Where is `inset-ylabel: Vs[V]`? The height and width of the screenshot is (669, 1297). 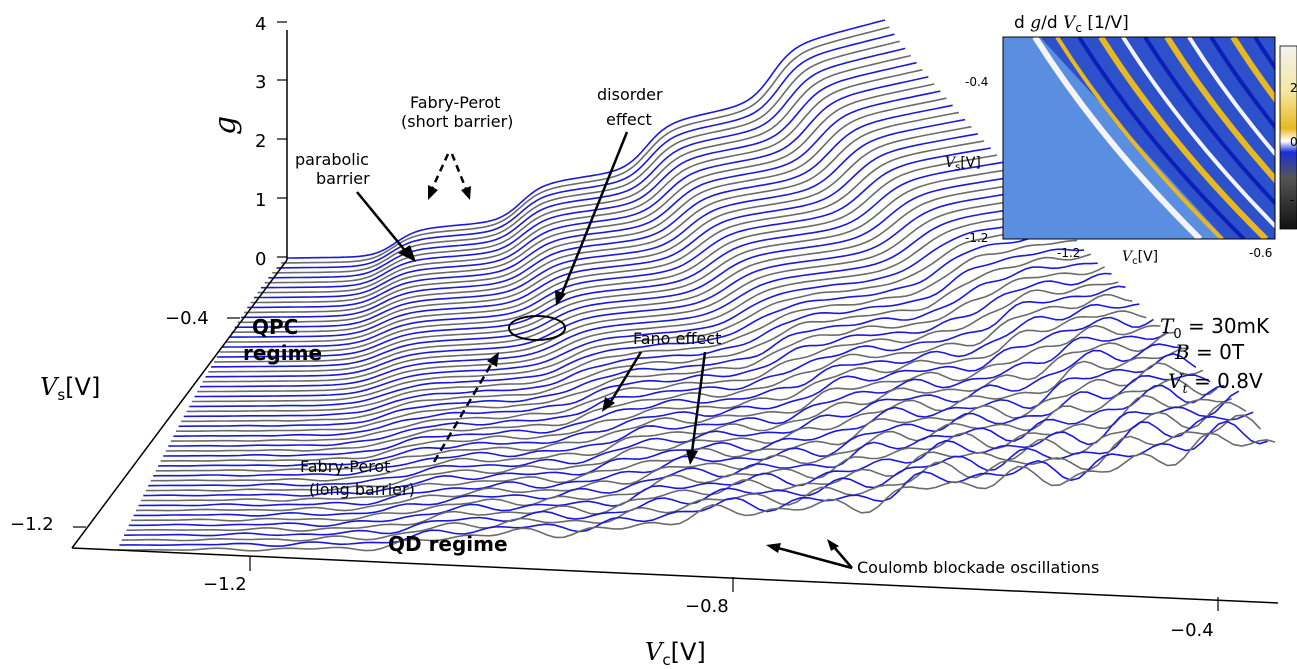 inset-ylabel: Vs[V] is located at coordinates (963, 164).